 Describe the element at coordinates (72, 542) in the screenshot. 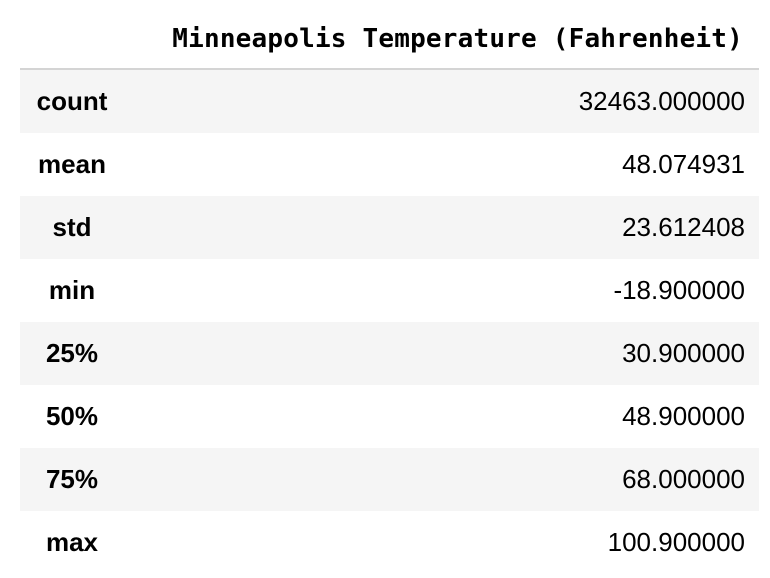

I see `row-label: max` at that location.